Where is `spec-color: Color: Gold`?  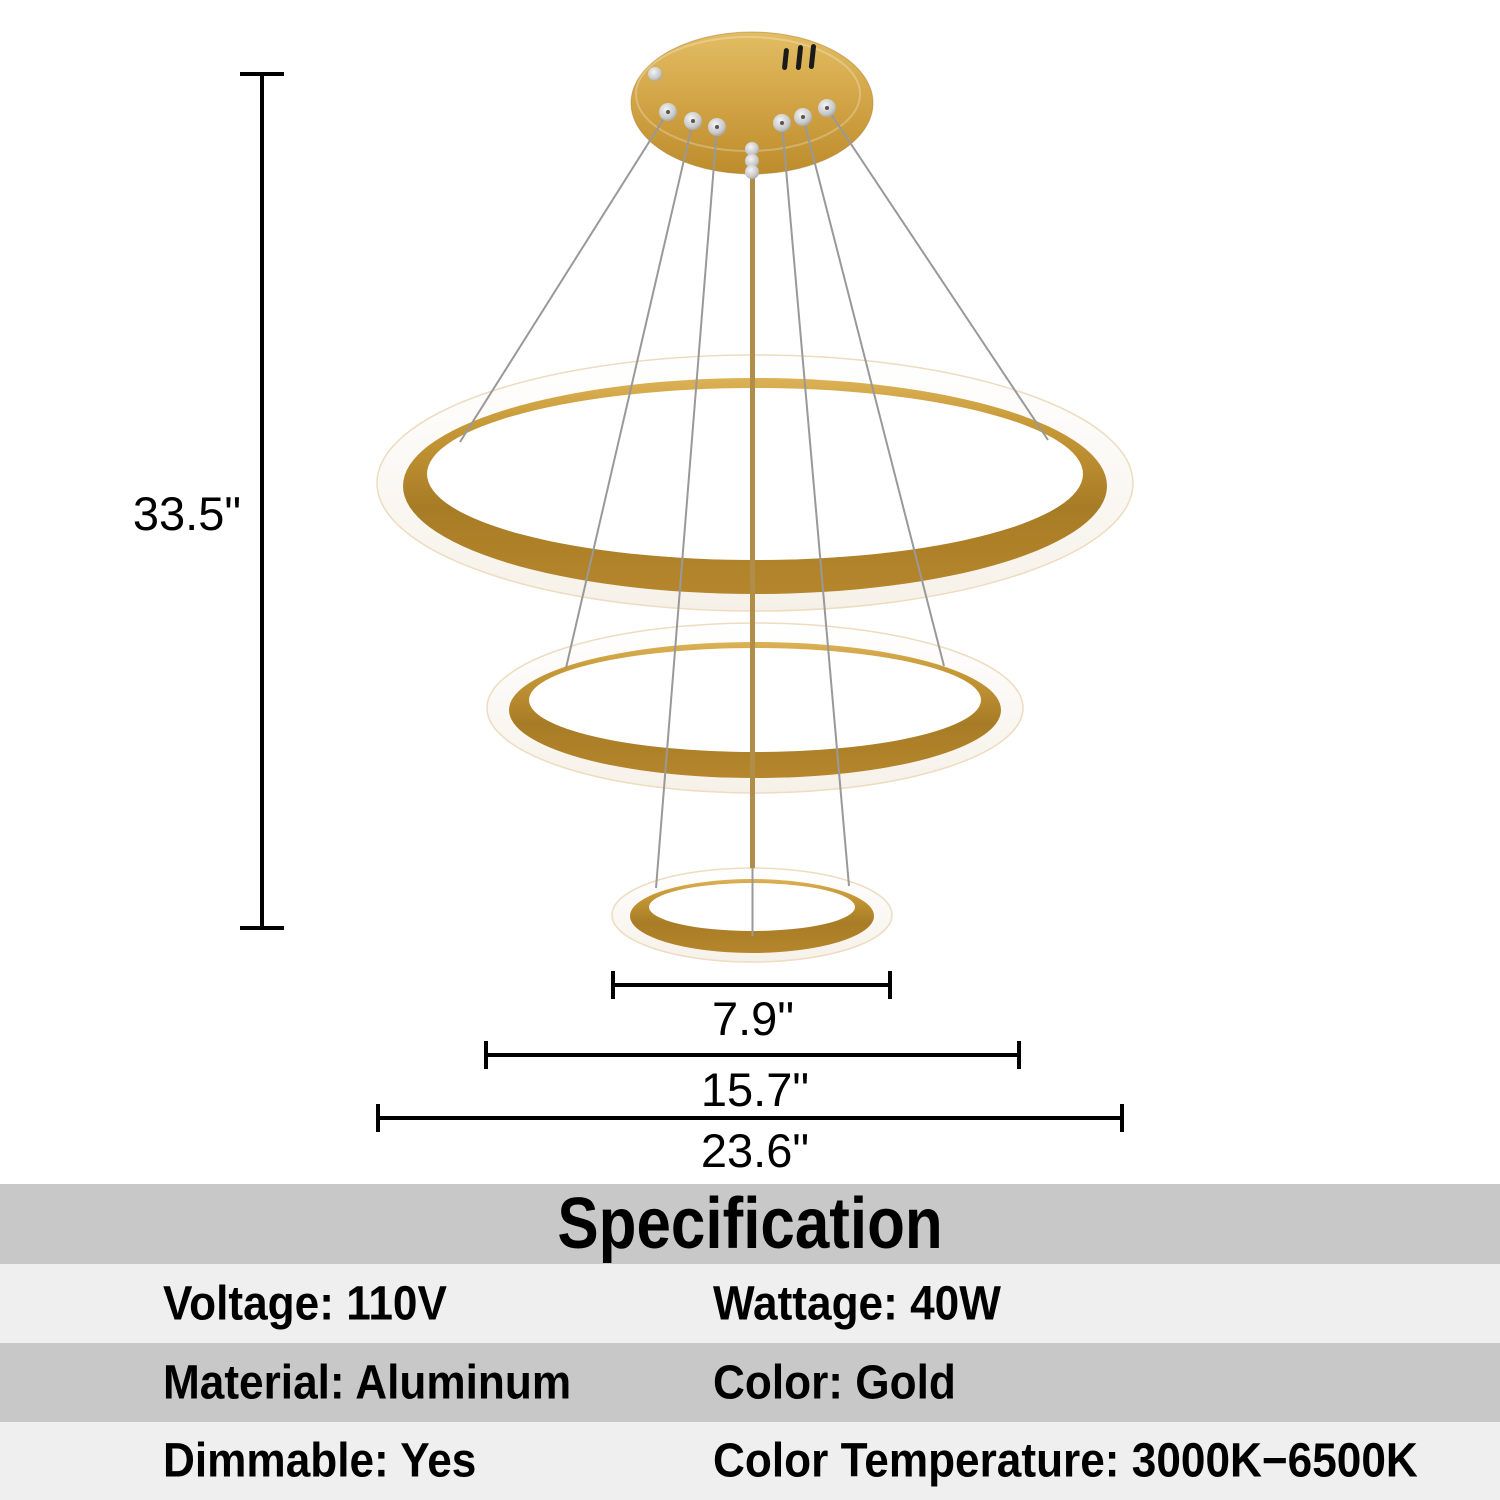
spec-color: Color: Gold is located at coordinates (834, 1382).